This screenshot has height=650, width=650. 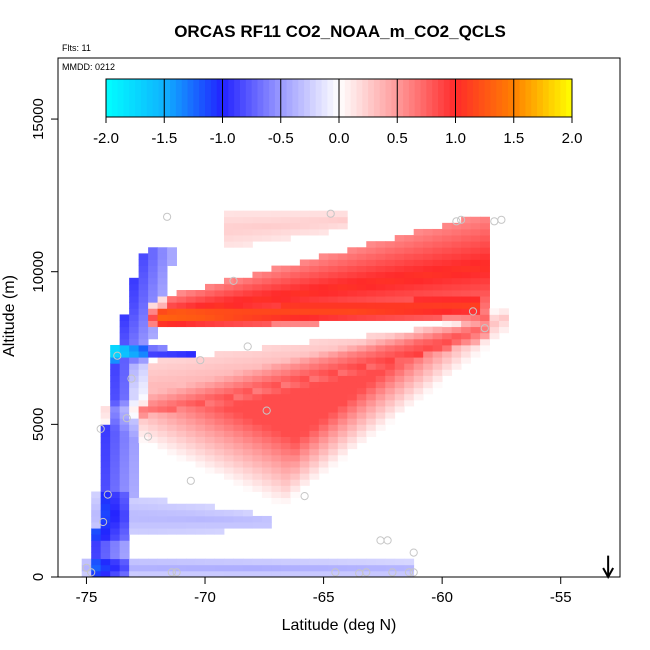 What do you see at coordinates (87, 597) in the screenshot?
I see `x-tick-label: -75` at bounding box center [87, 597].